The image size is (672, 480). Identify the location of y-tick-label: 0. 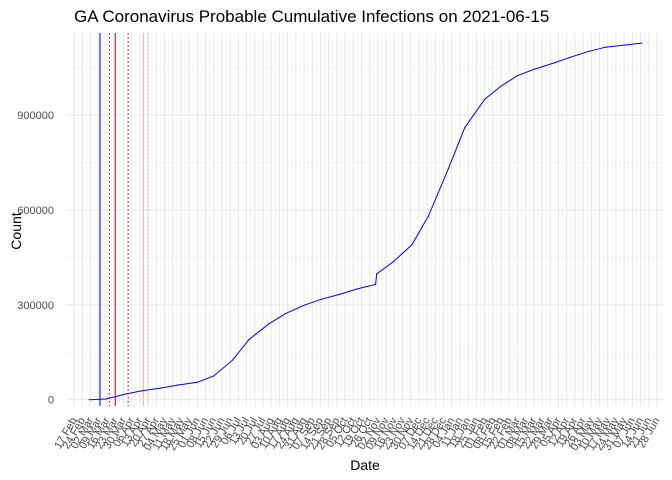
(51, 401).